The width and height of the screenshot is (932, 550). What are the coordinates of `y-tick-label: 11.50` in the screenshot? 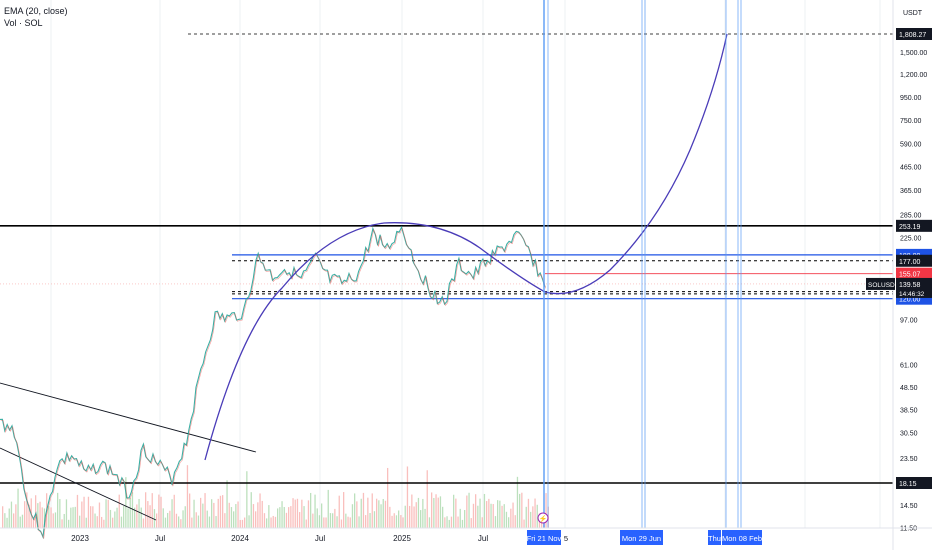 It's located at (908, 529).